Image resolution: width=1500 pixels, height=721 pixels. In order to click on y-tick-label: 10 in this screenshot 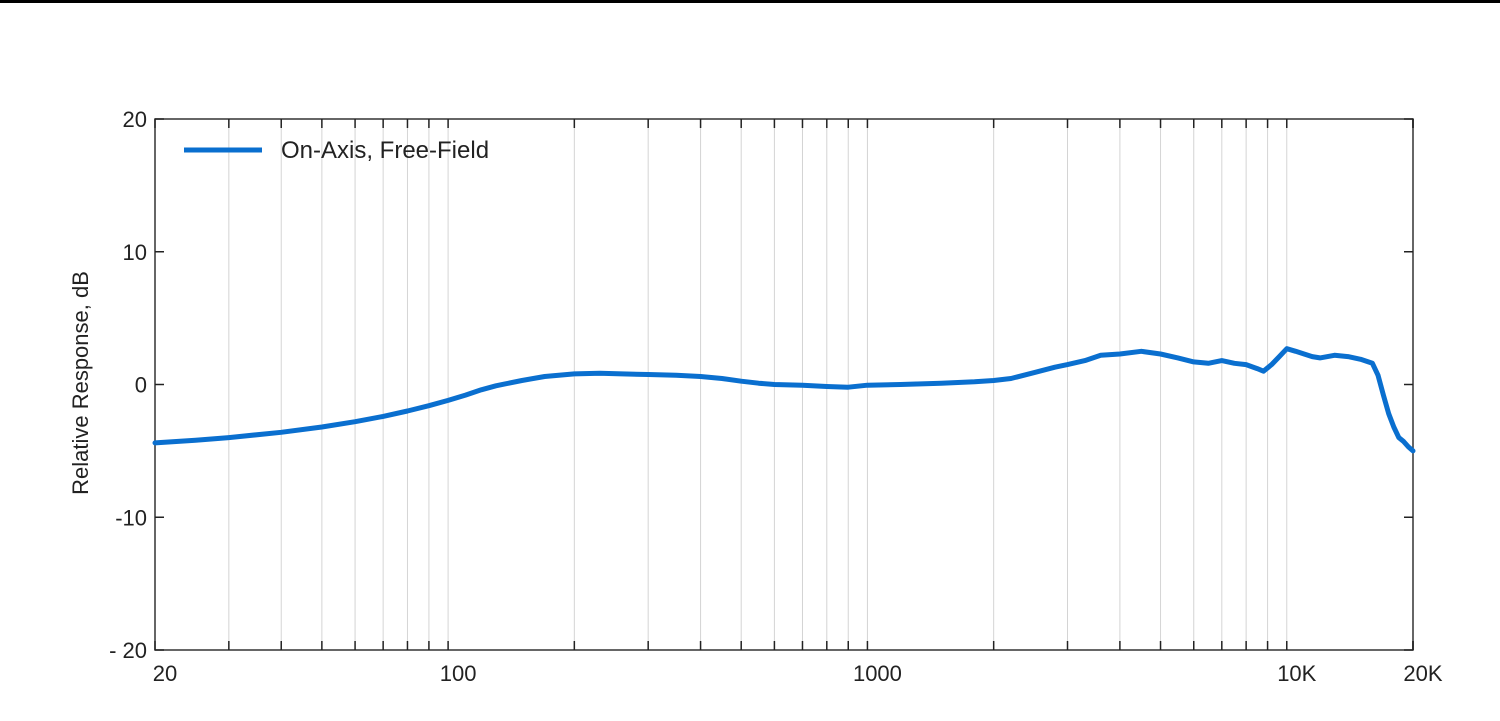, I will do `click(135, 252)`.